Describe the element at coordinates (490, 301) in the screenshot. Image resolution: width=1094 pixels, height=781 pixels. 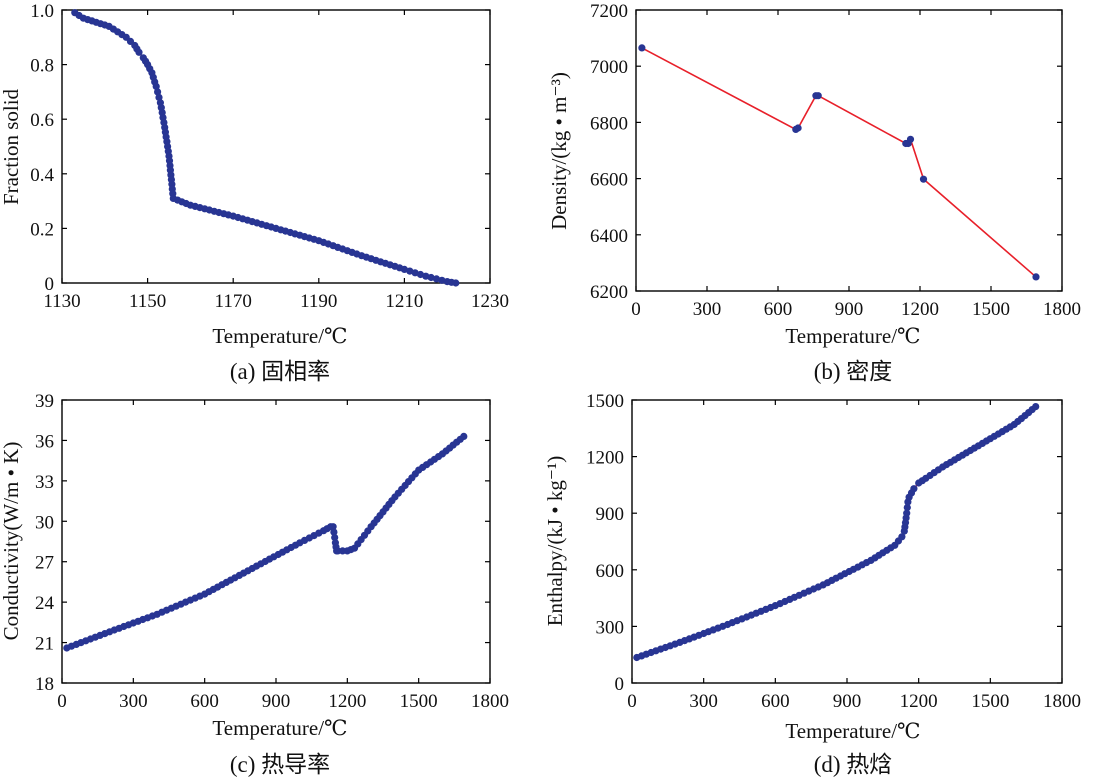
I see `x-tick-label: 1230` at that location.